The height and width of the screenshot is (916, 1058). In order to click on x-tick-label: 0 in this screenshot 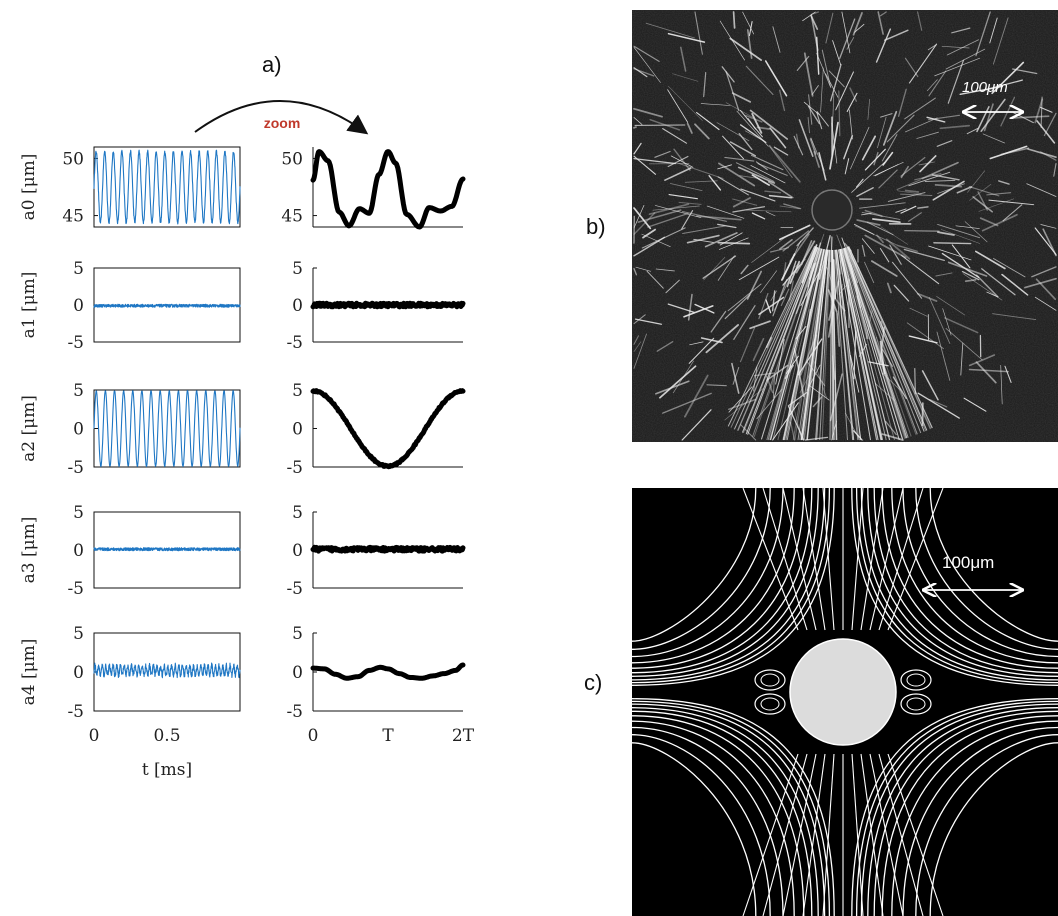, I will do `click(94, 736)`.